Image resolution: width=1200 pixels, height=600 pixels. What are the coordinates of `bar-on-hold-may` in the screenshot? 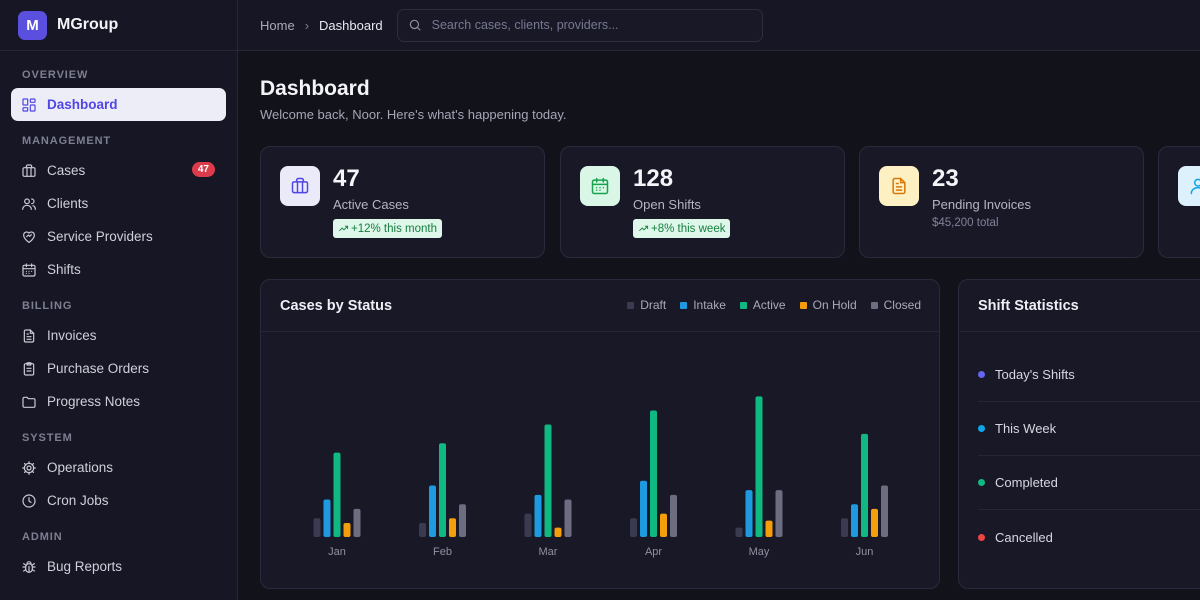 It's located at (769, 528).